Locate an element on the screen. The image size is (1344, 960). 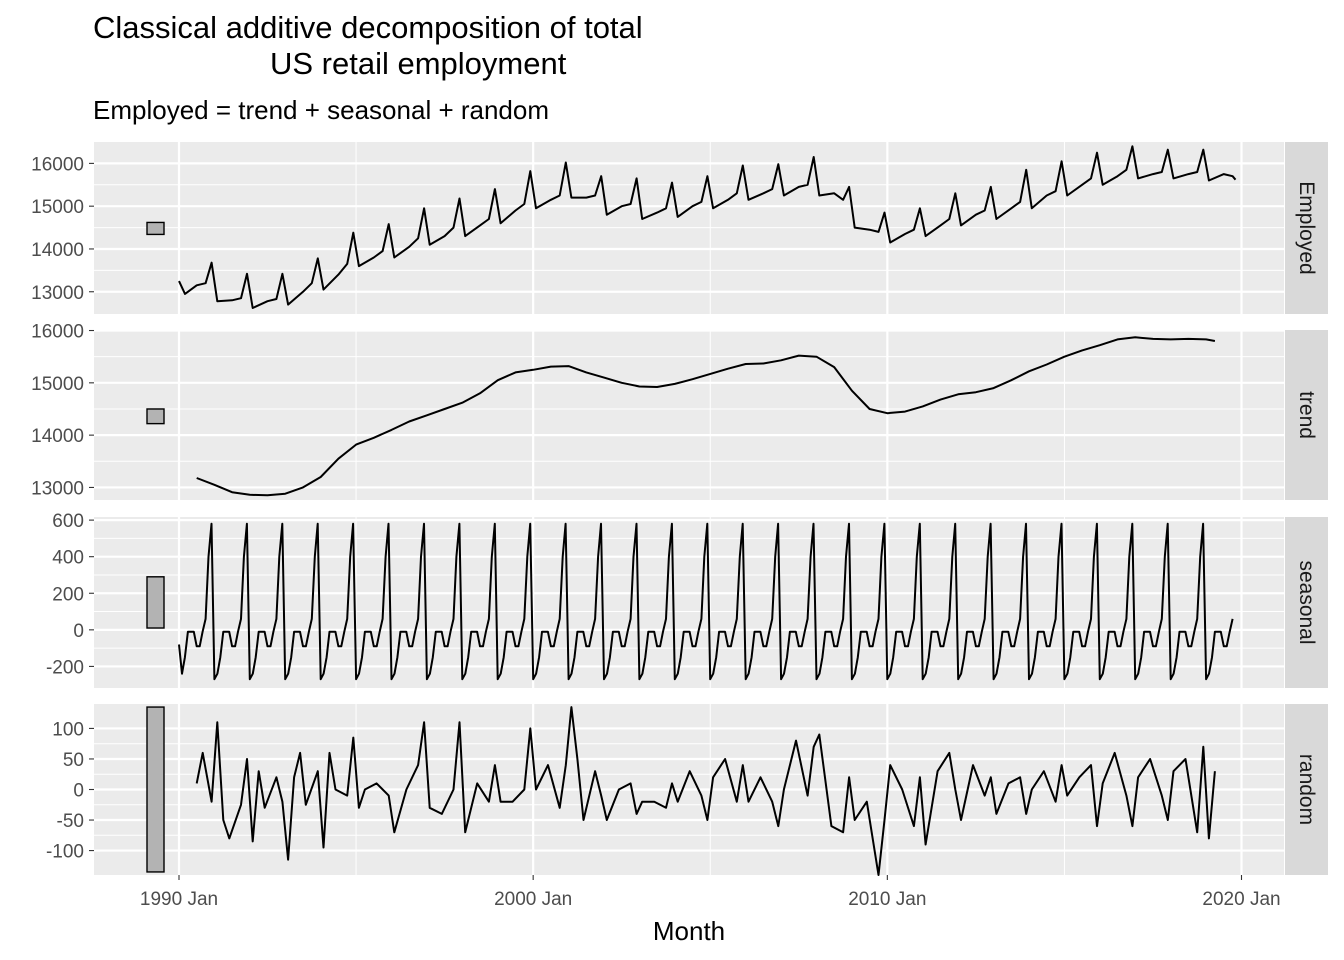
strip-label-employed: Employed is located at coordinates (1306, 227).